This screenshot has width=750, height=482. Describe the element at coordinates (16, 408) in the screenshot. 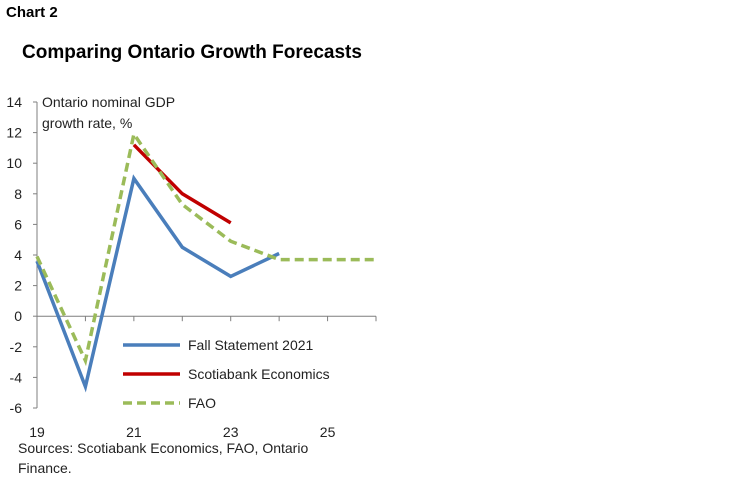

I see `y-tick-label: -6` at that location.